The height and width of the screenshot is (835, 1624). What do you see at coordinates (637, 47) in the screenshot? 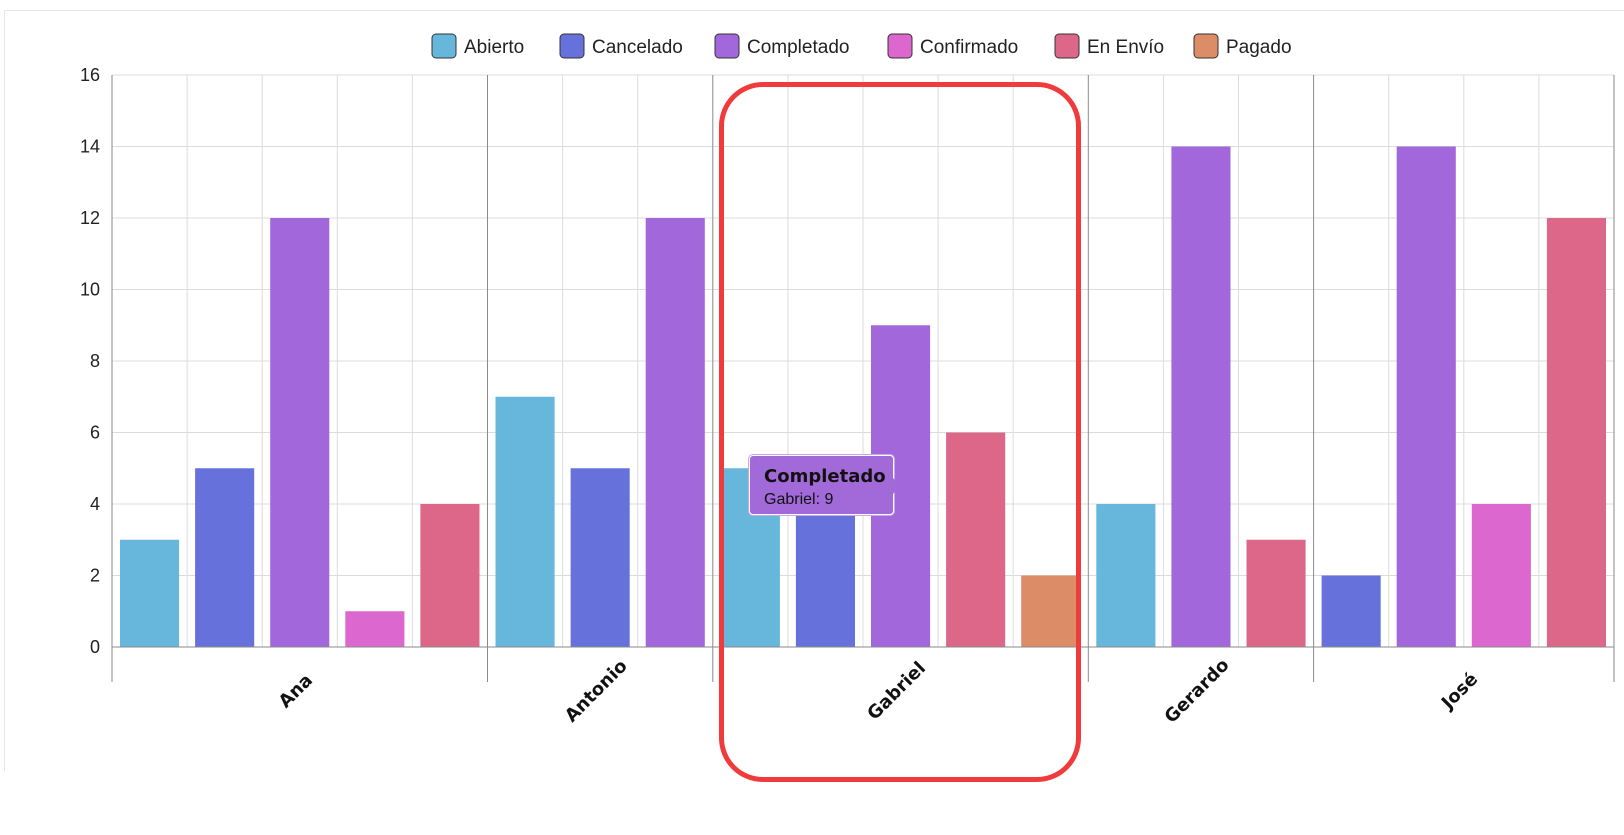
I see `legend-label: Cancelado` at bounding box center [637, 47].